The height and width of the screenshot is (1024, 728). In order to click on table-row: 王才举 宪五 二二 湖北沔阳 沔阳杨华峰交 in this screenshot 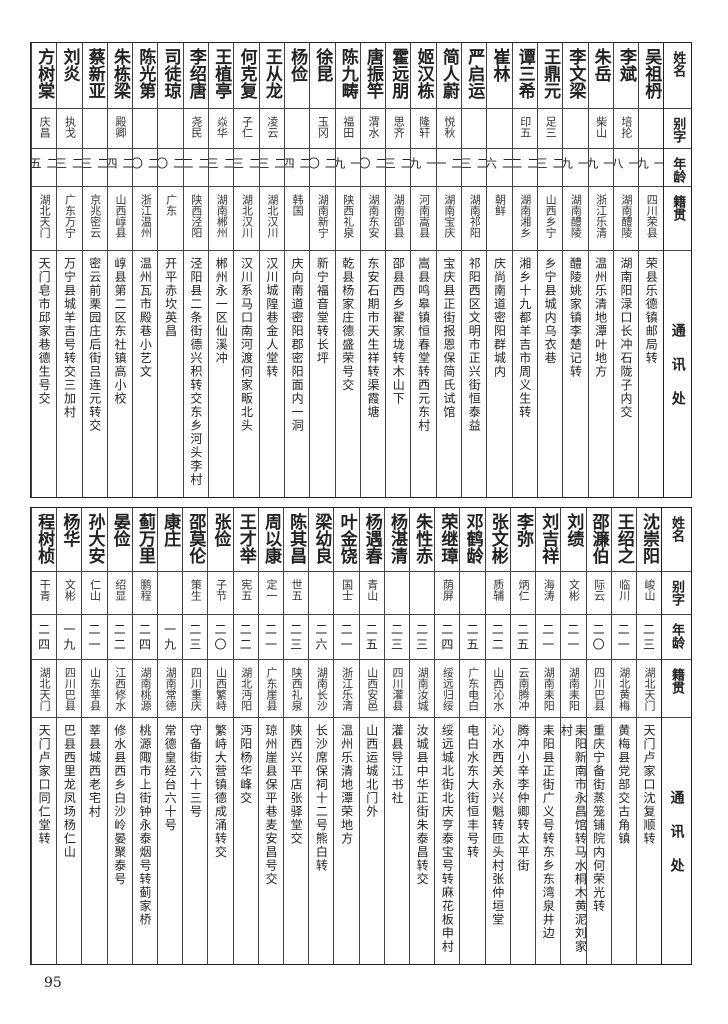, I will do `click(245, 736)`.